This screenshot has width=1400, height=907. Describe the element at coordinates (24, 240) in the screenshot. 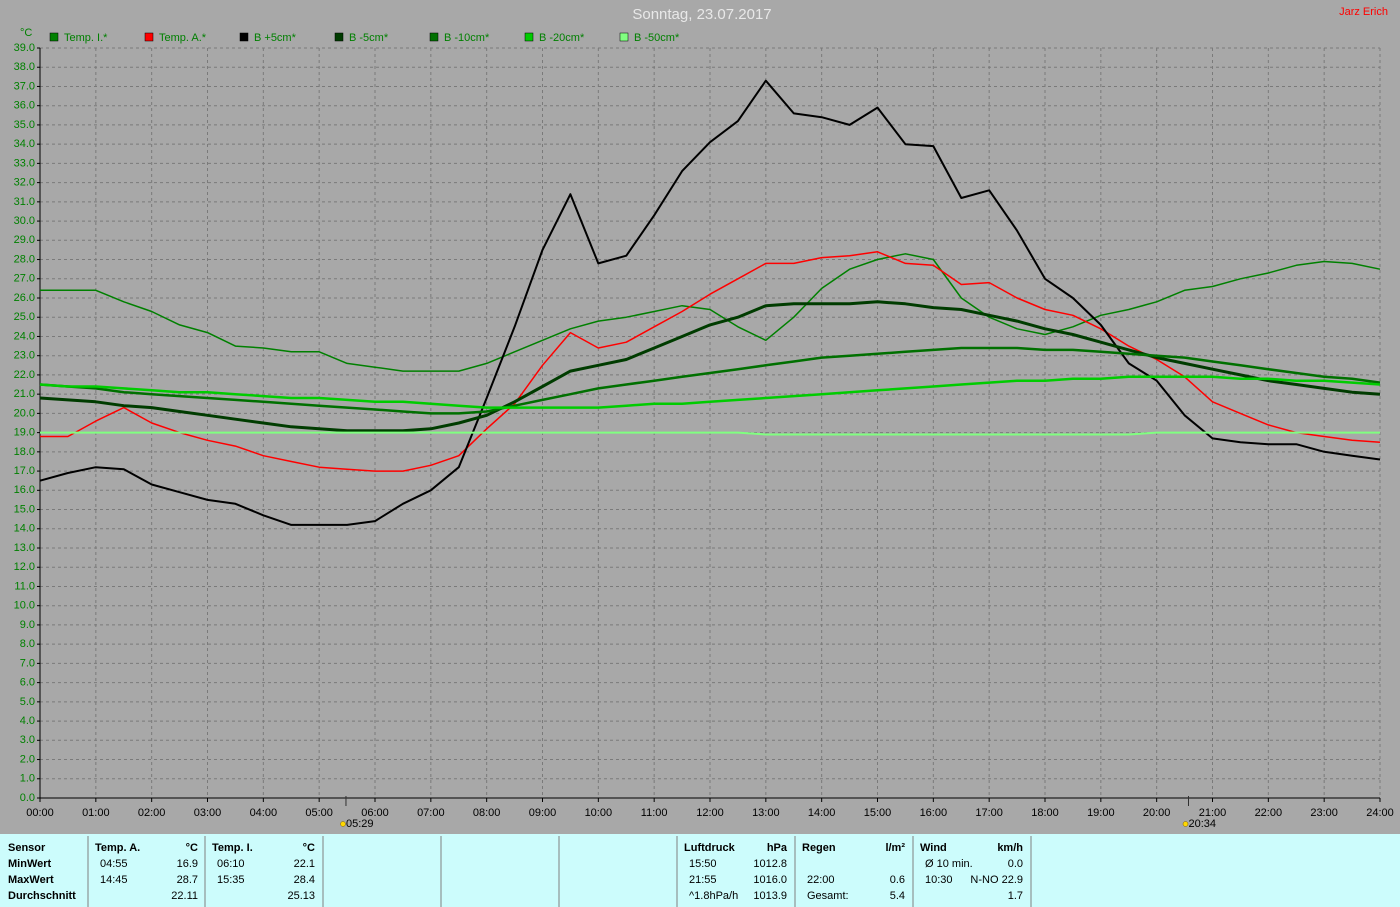

I see `y-tick-label: 29.0` at that location.